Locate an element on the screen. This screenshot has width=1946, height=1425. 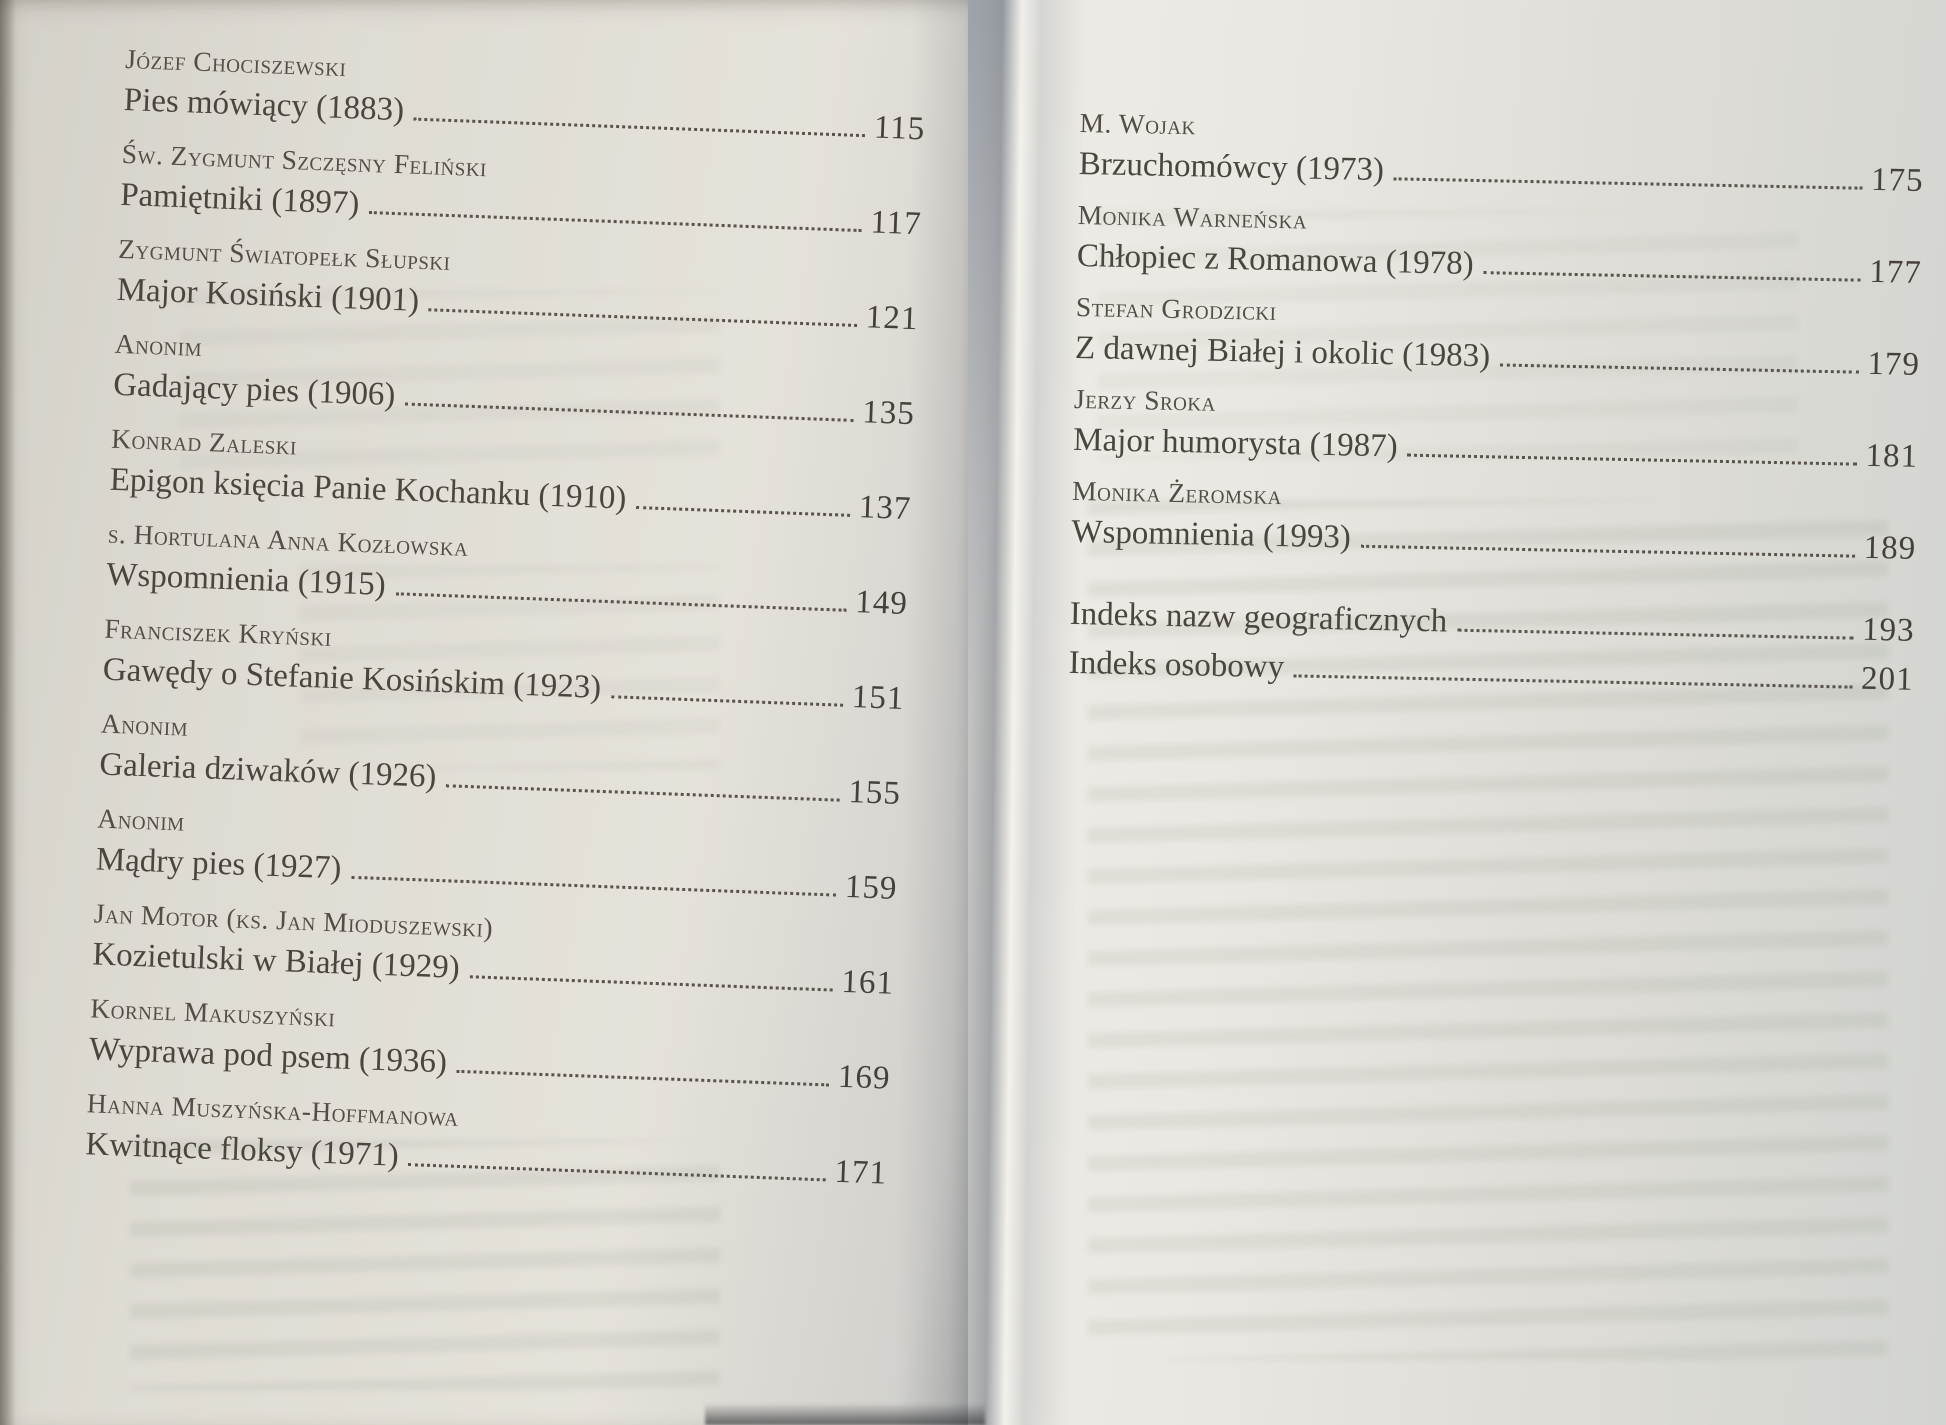
toc-entry-page-number: 177 is located at coordinates (1895, 272).